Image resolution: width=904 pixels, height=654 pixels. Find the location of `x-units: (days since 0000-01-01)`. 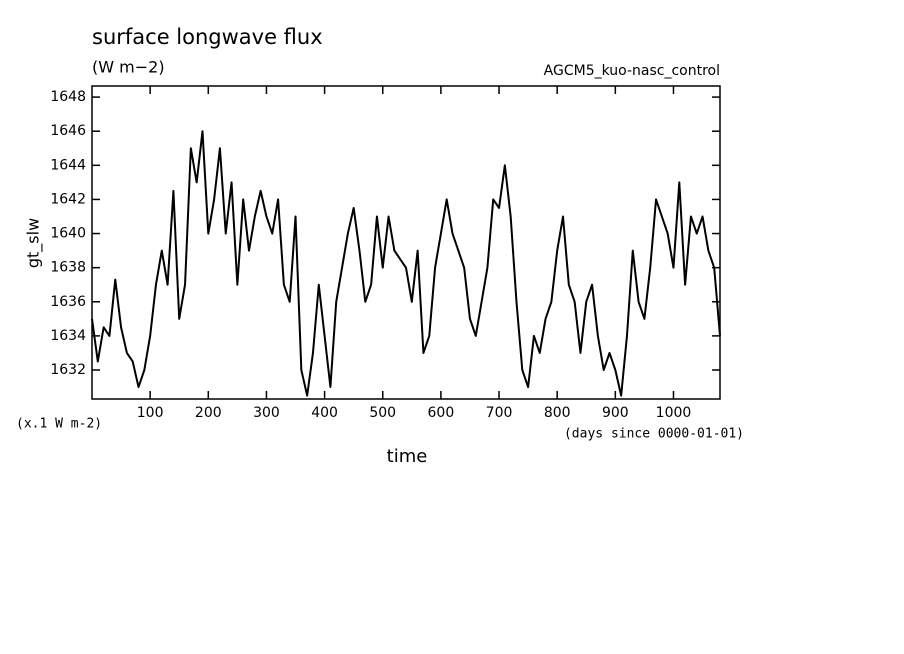

x-units: (days since 0000-01-01) is located at coordinates (654, 434).